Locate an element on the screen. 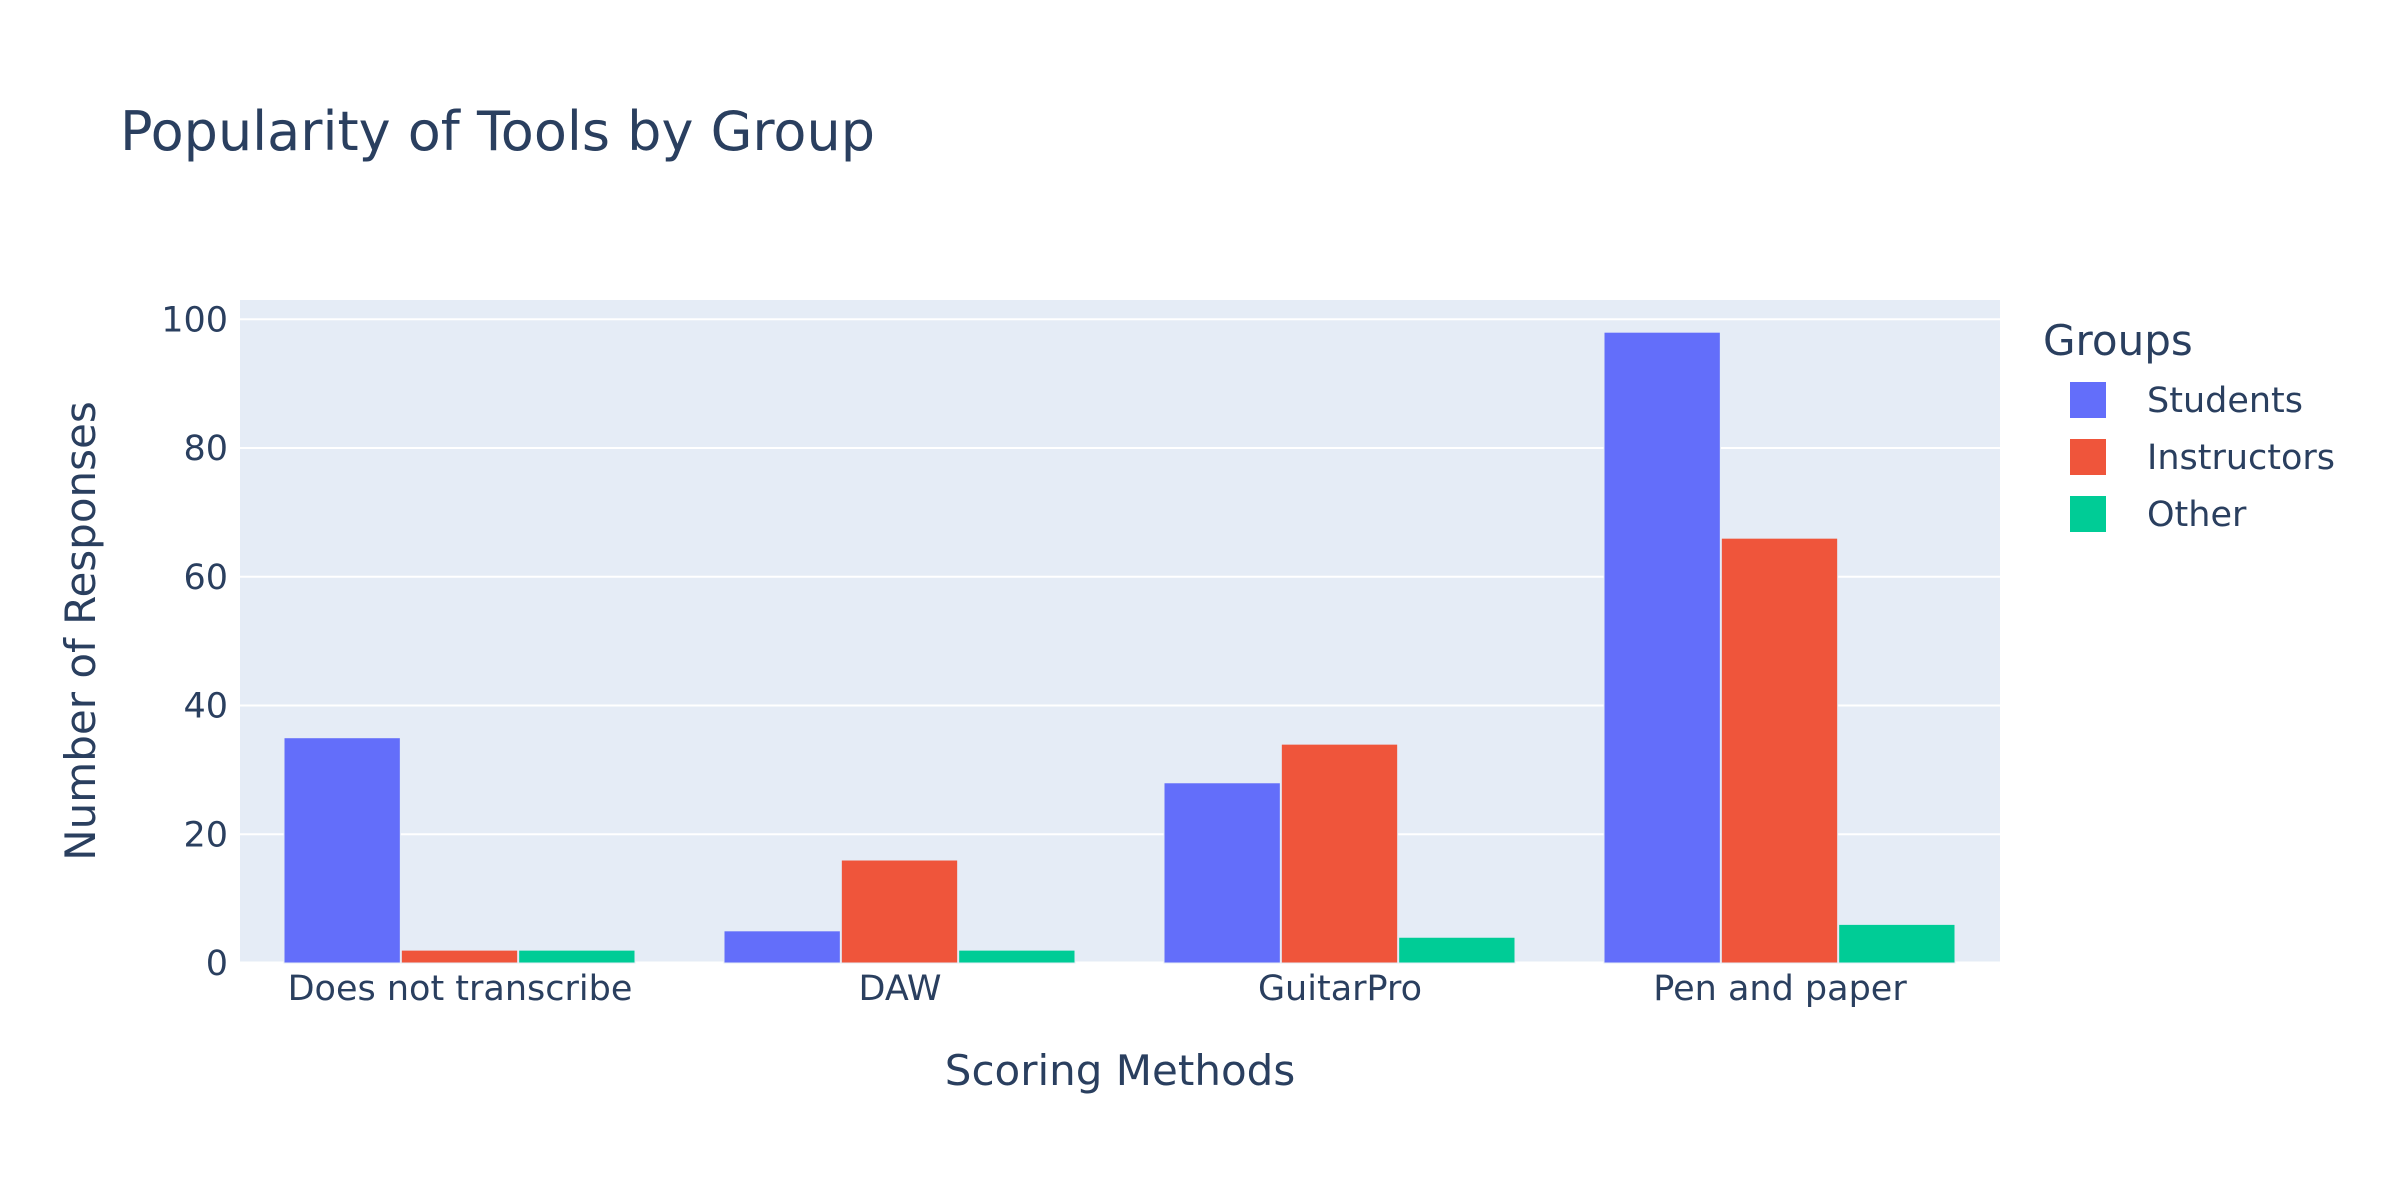  legend-swatch-students is located at coordinates (2088, 400).